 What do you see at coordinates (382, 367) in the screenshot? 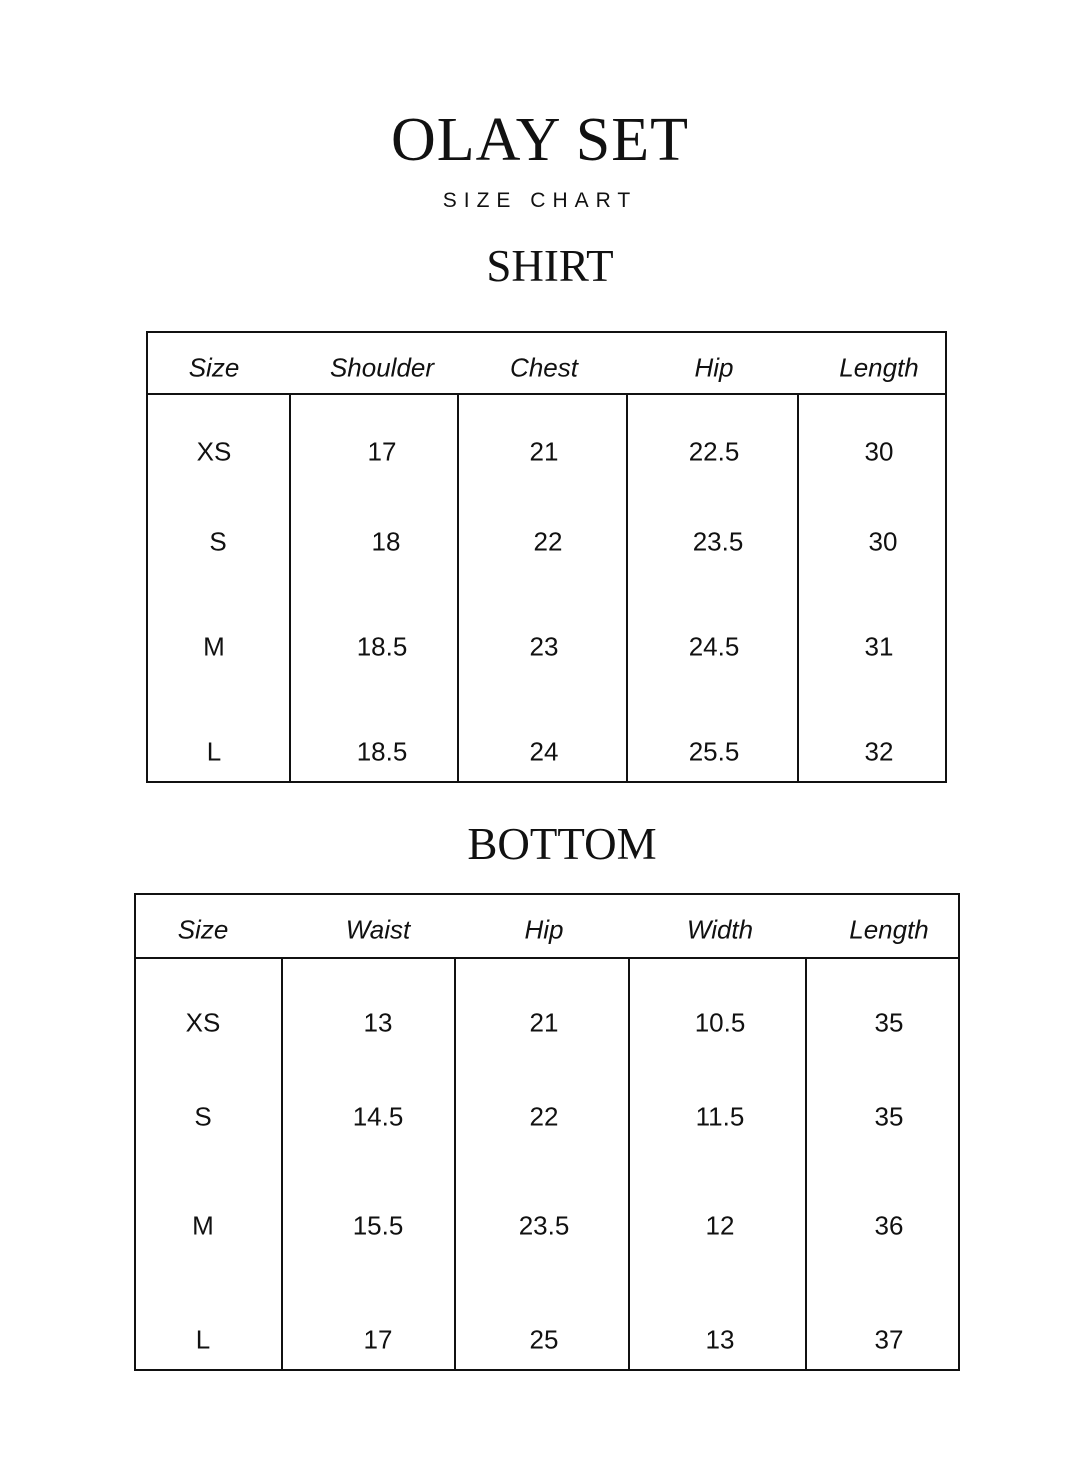
I see `column-header: Shoulder` at bounding box center [382, 367].